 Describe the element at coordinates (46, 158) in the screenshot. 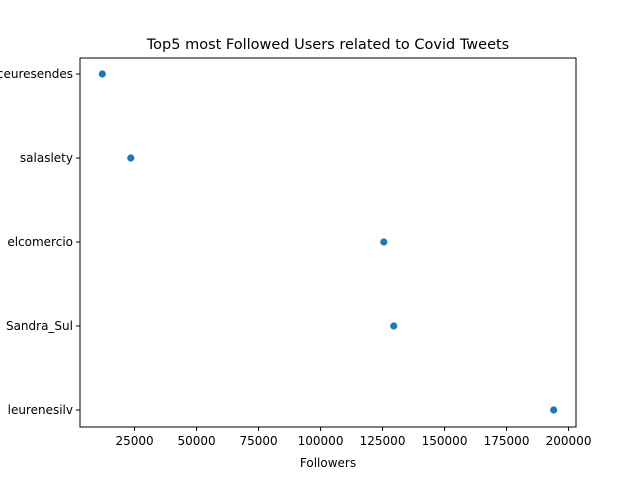

I see `y-tick-label: salaslety` at that location.